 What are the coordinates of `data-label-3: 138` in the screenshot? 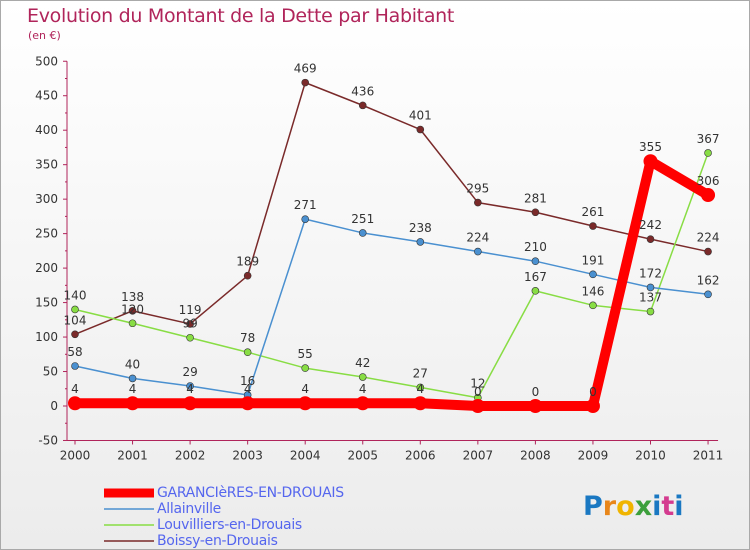 It's located at (132, 297).